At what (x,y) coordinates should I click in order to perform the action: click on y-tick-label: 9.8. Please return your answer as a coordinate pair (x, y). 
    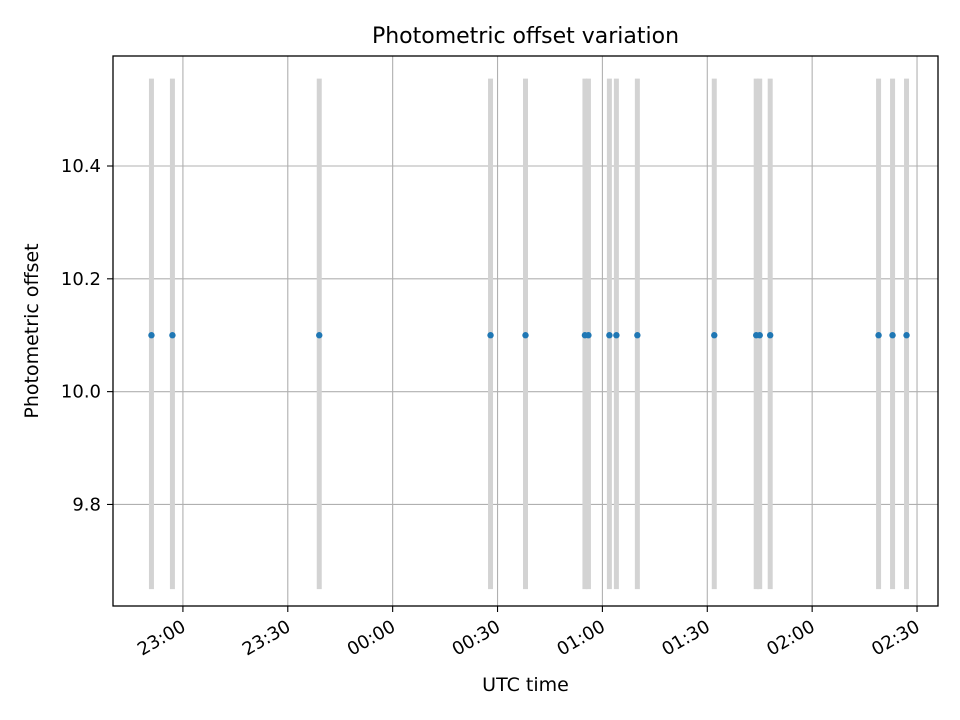
    Looking at the image, I should click on (86, 504).